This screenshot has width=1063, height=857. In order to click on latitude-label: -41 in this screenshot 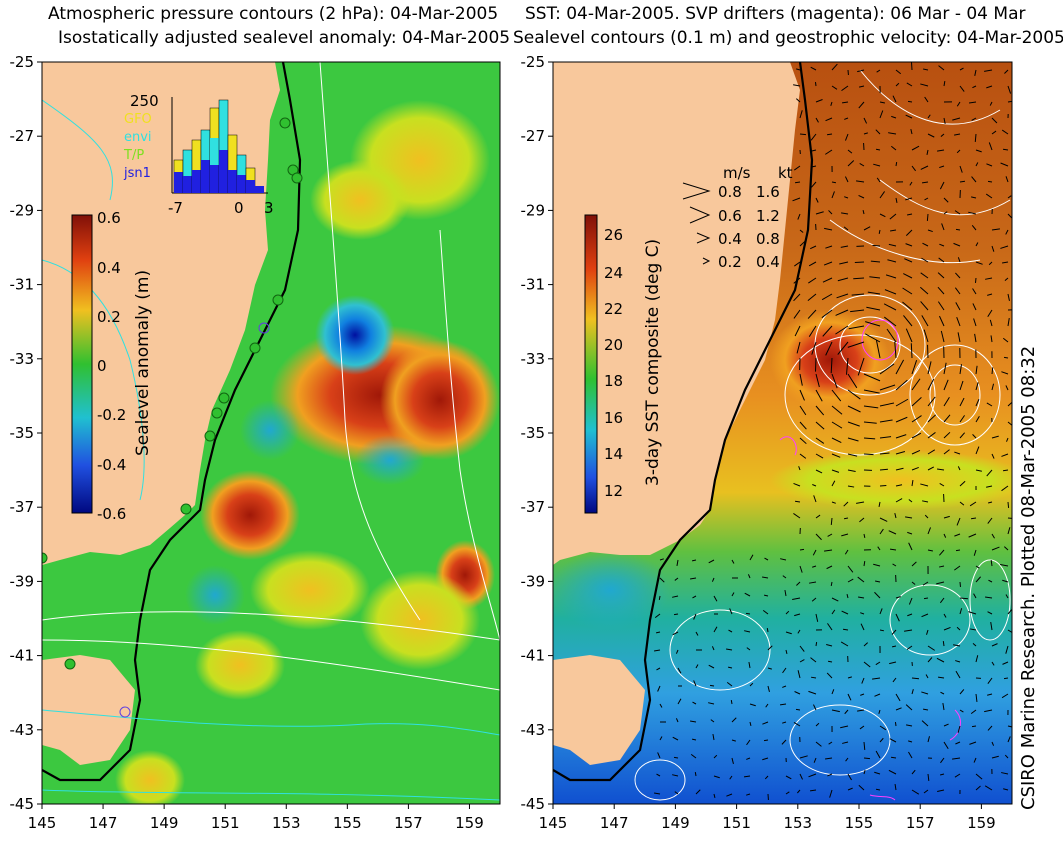, I will do `click(22, 656)`.